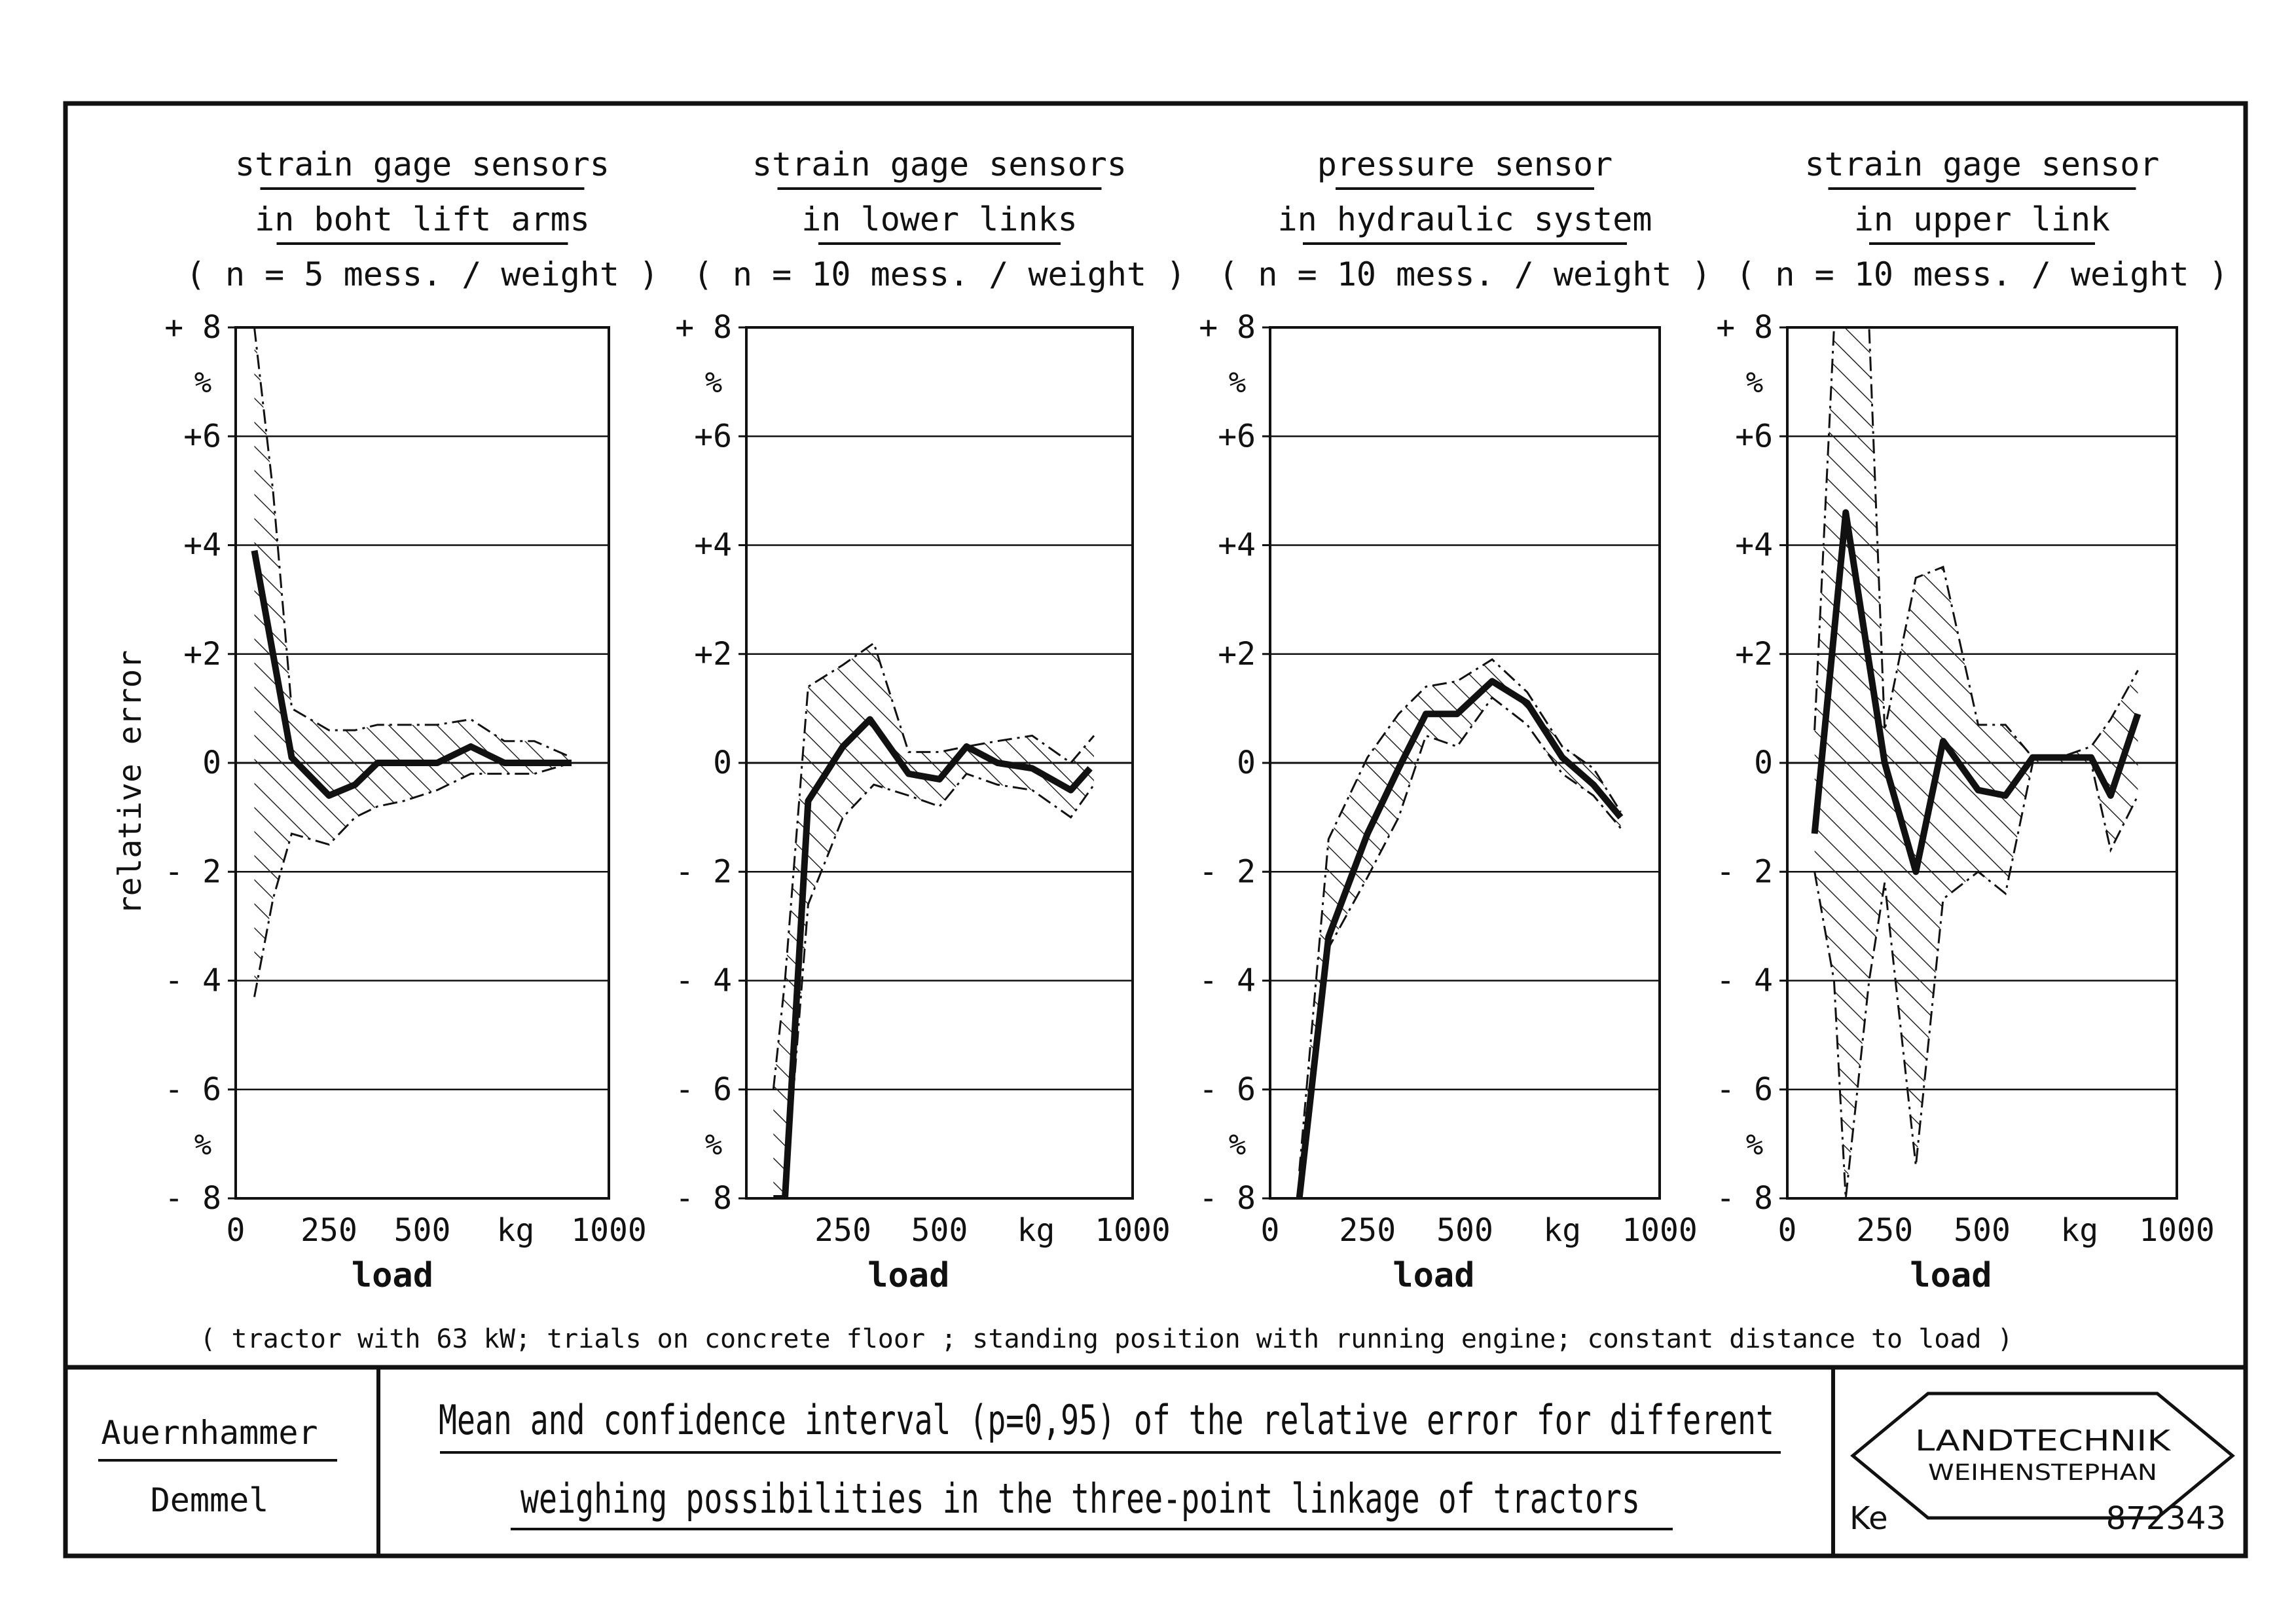 The width and height of the screenshot is (2296, 1624). I want to click on panel-1-x-tick-label: 500, so click(422, 1230).